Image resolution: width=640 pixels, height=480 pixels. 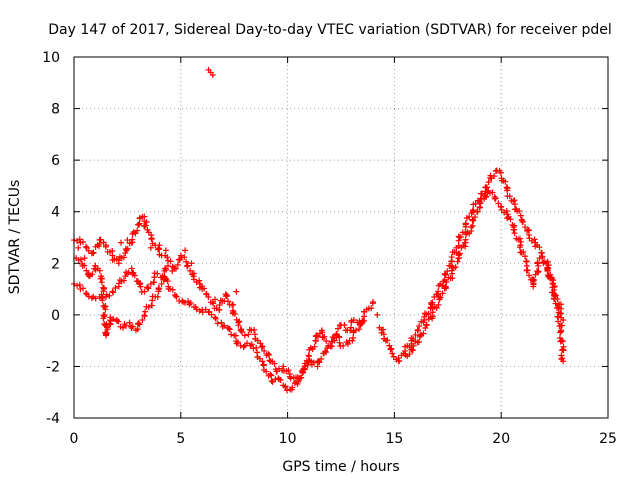 What do you see at coordinates (394, 439) in the screenshot?
I see `x-tick-label: 15` at bounding box center [394, 439].